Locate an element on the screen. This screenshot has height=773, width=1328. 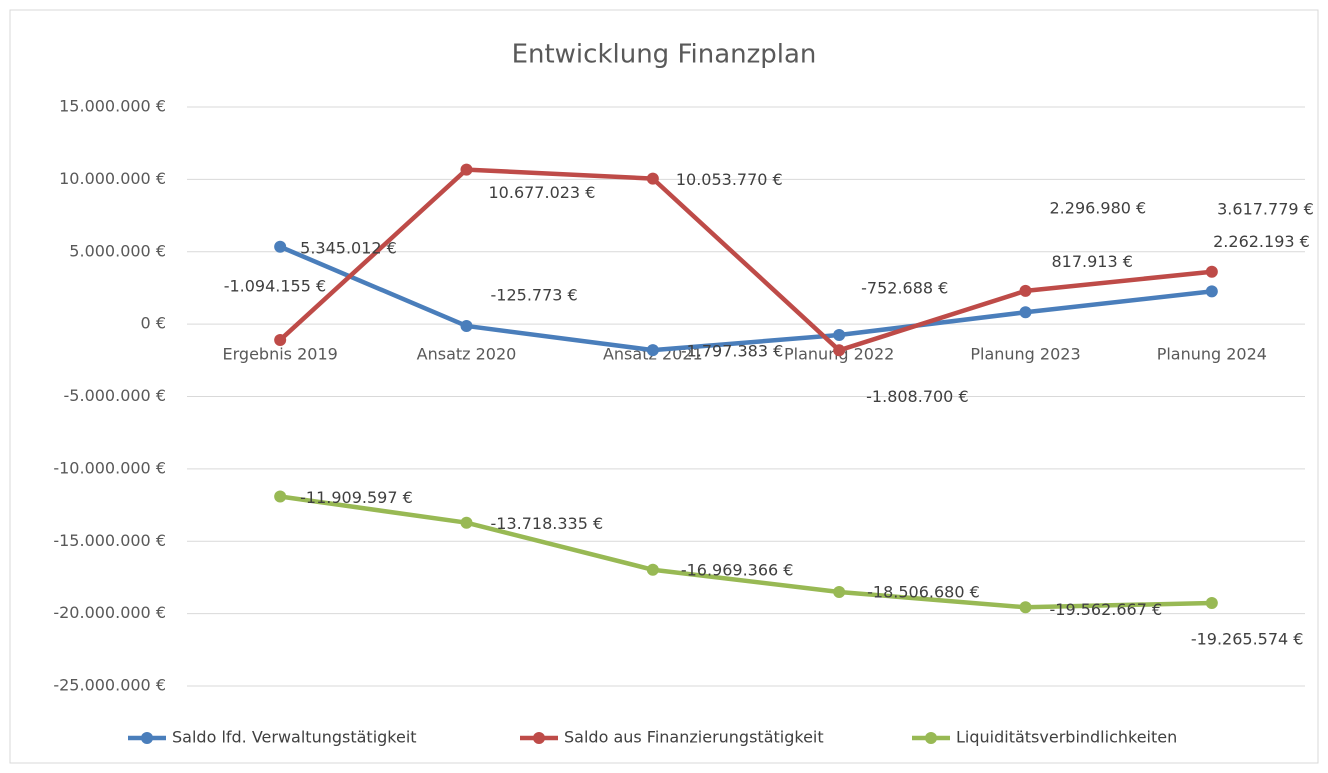
x-tick-label: Planung 2023 is located at coordinates (1025, 354).